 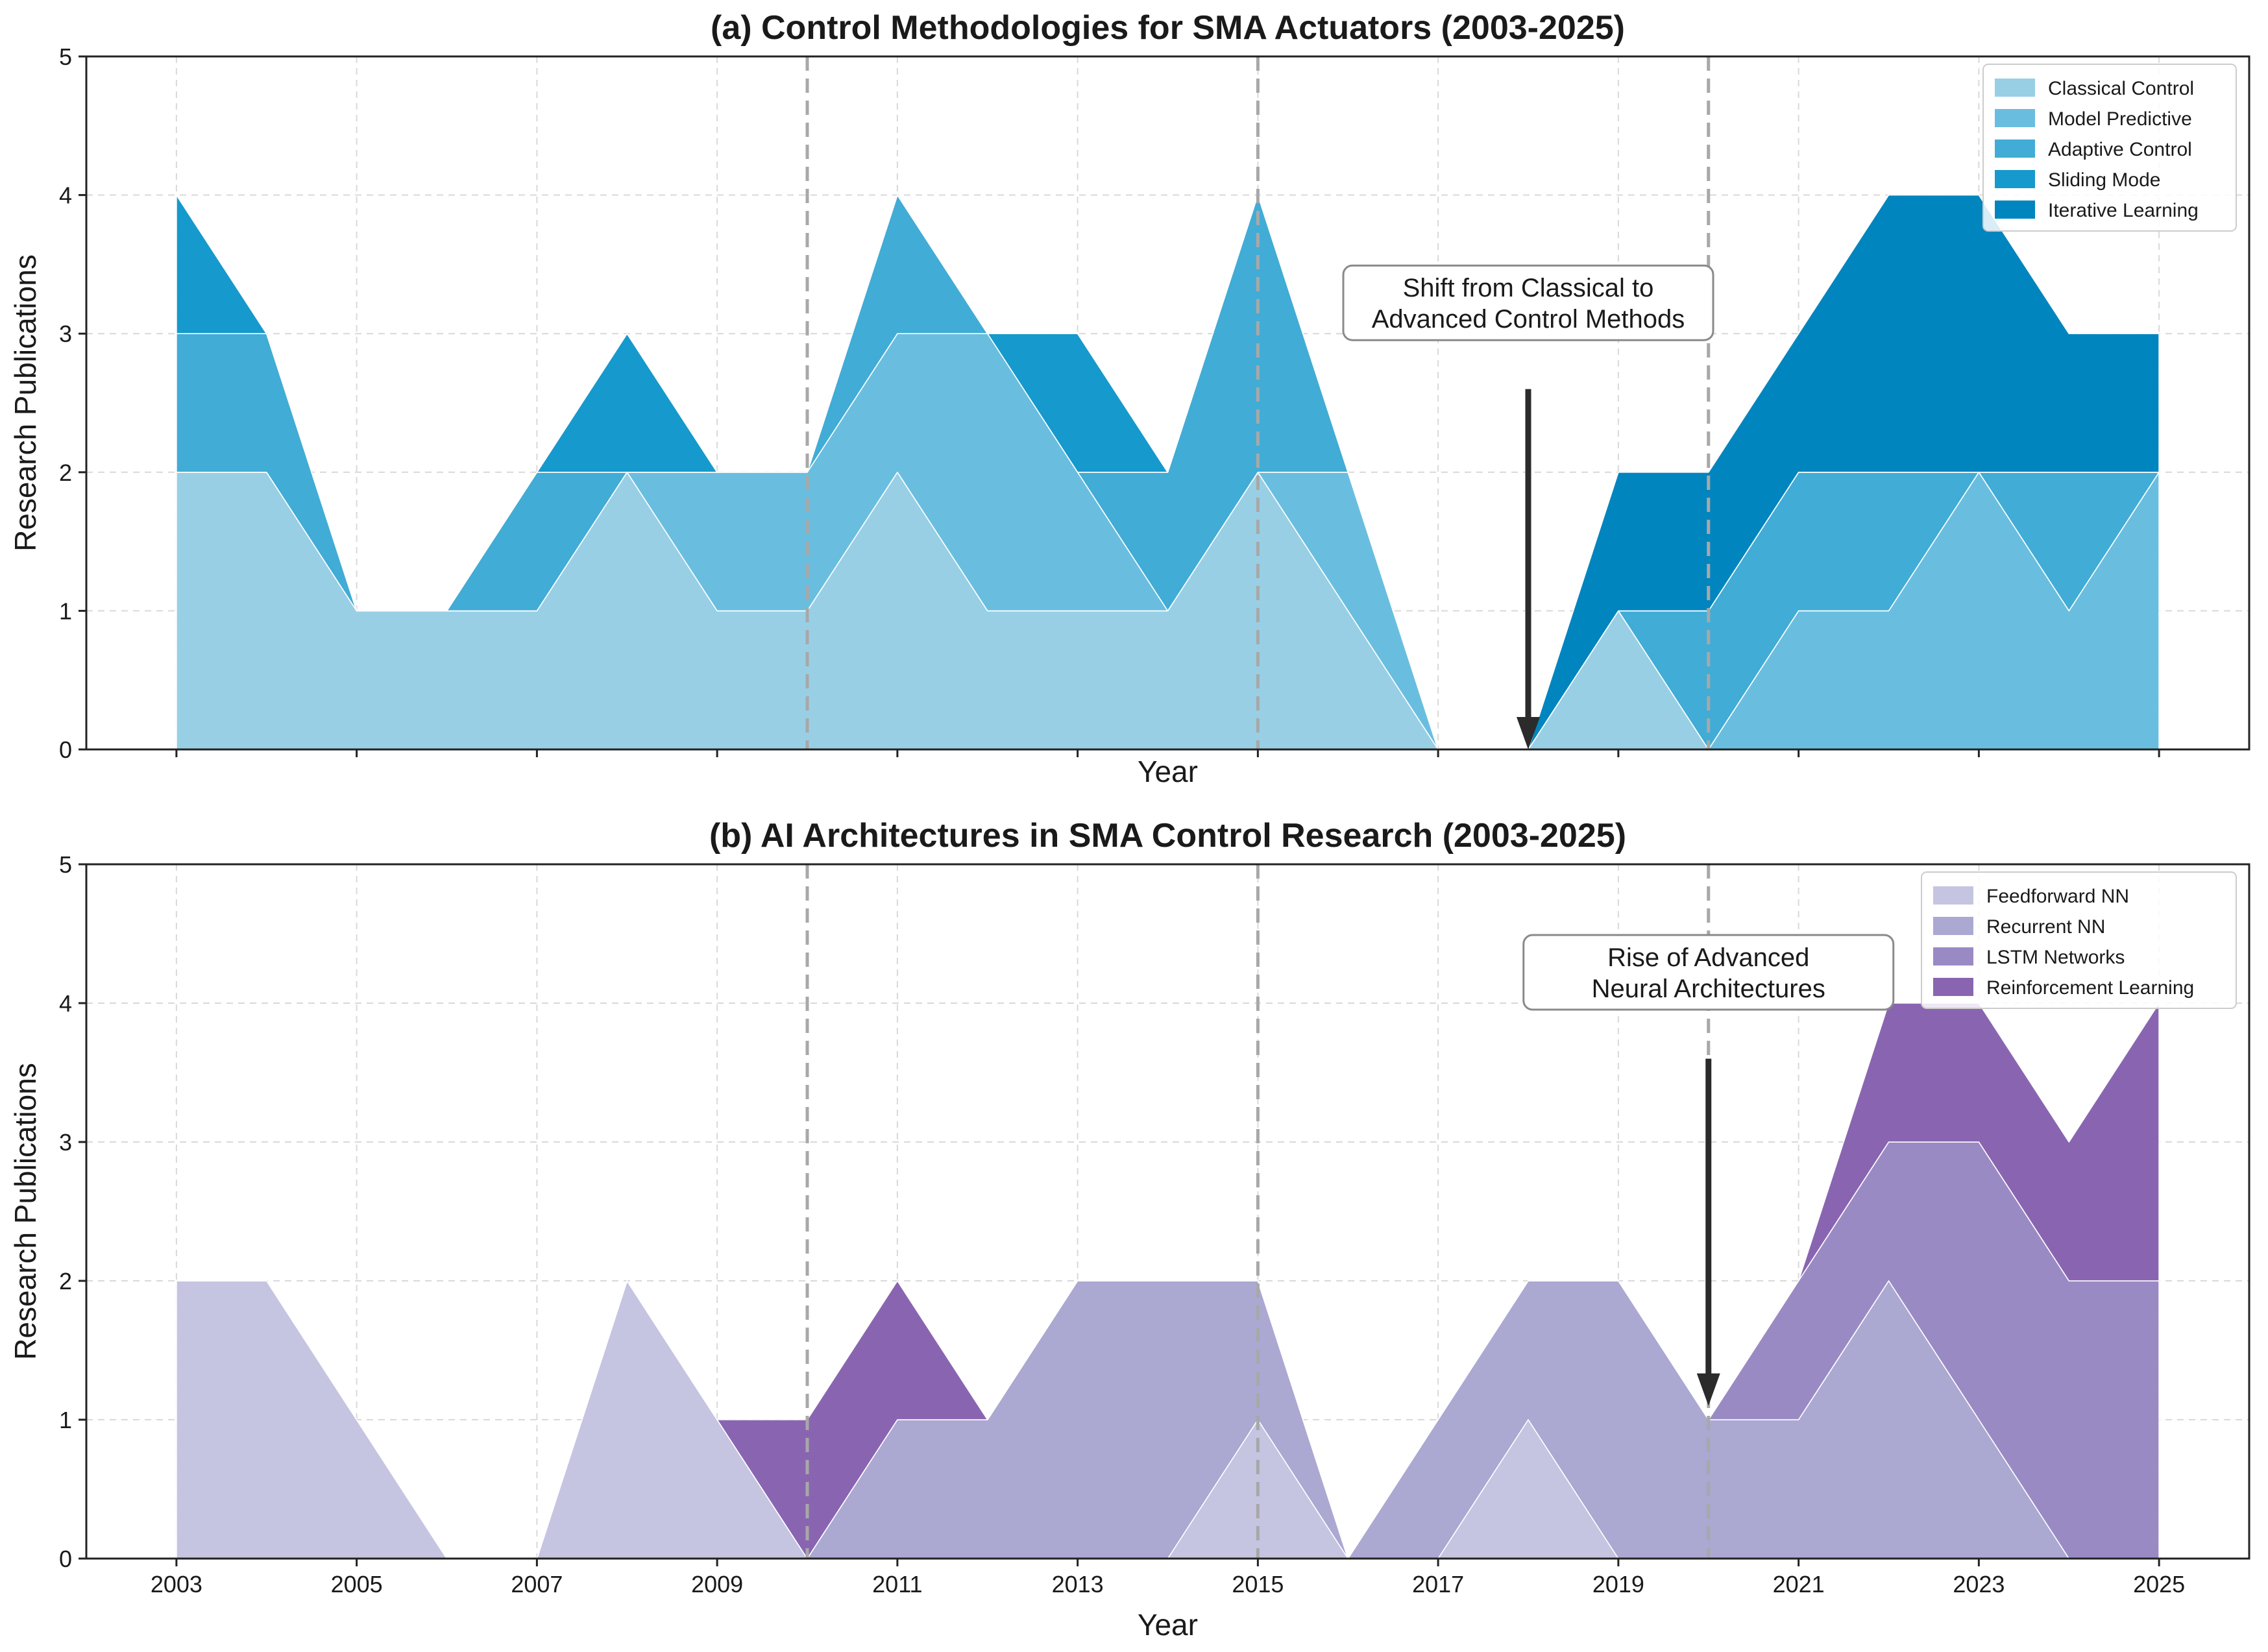 I want to click on legend-label-sliding-mode: Sliding Mode, so click(x=2104, y=180).